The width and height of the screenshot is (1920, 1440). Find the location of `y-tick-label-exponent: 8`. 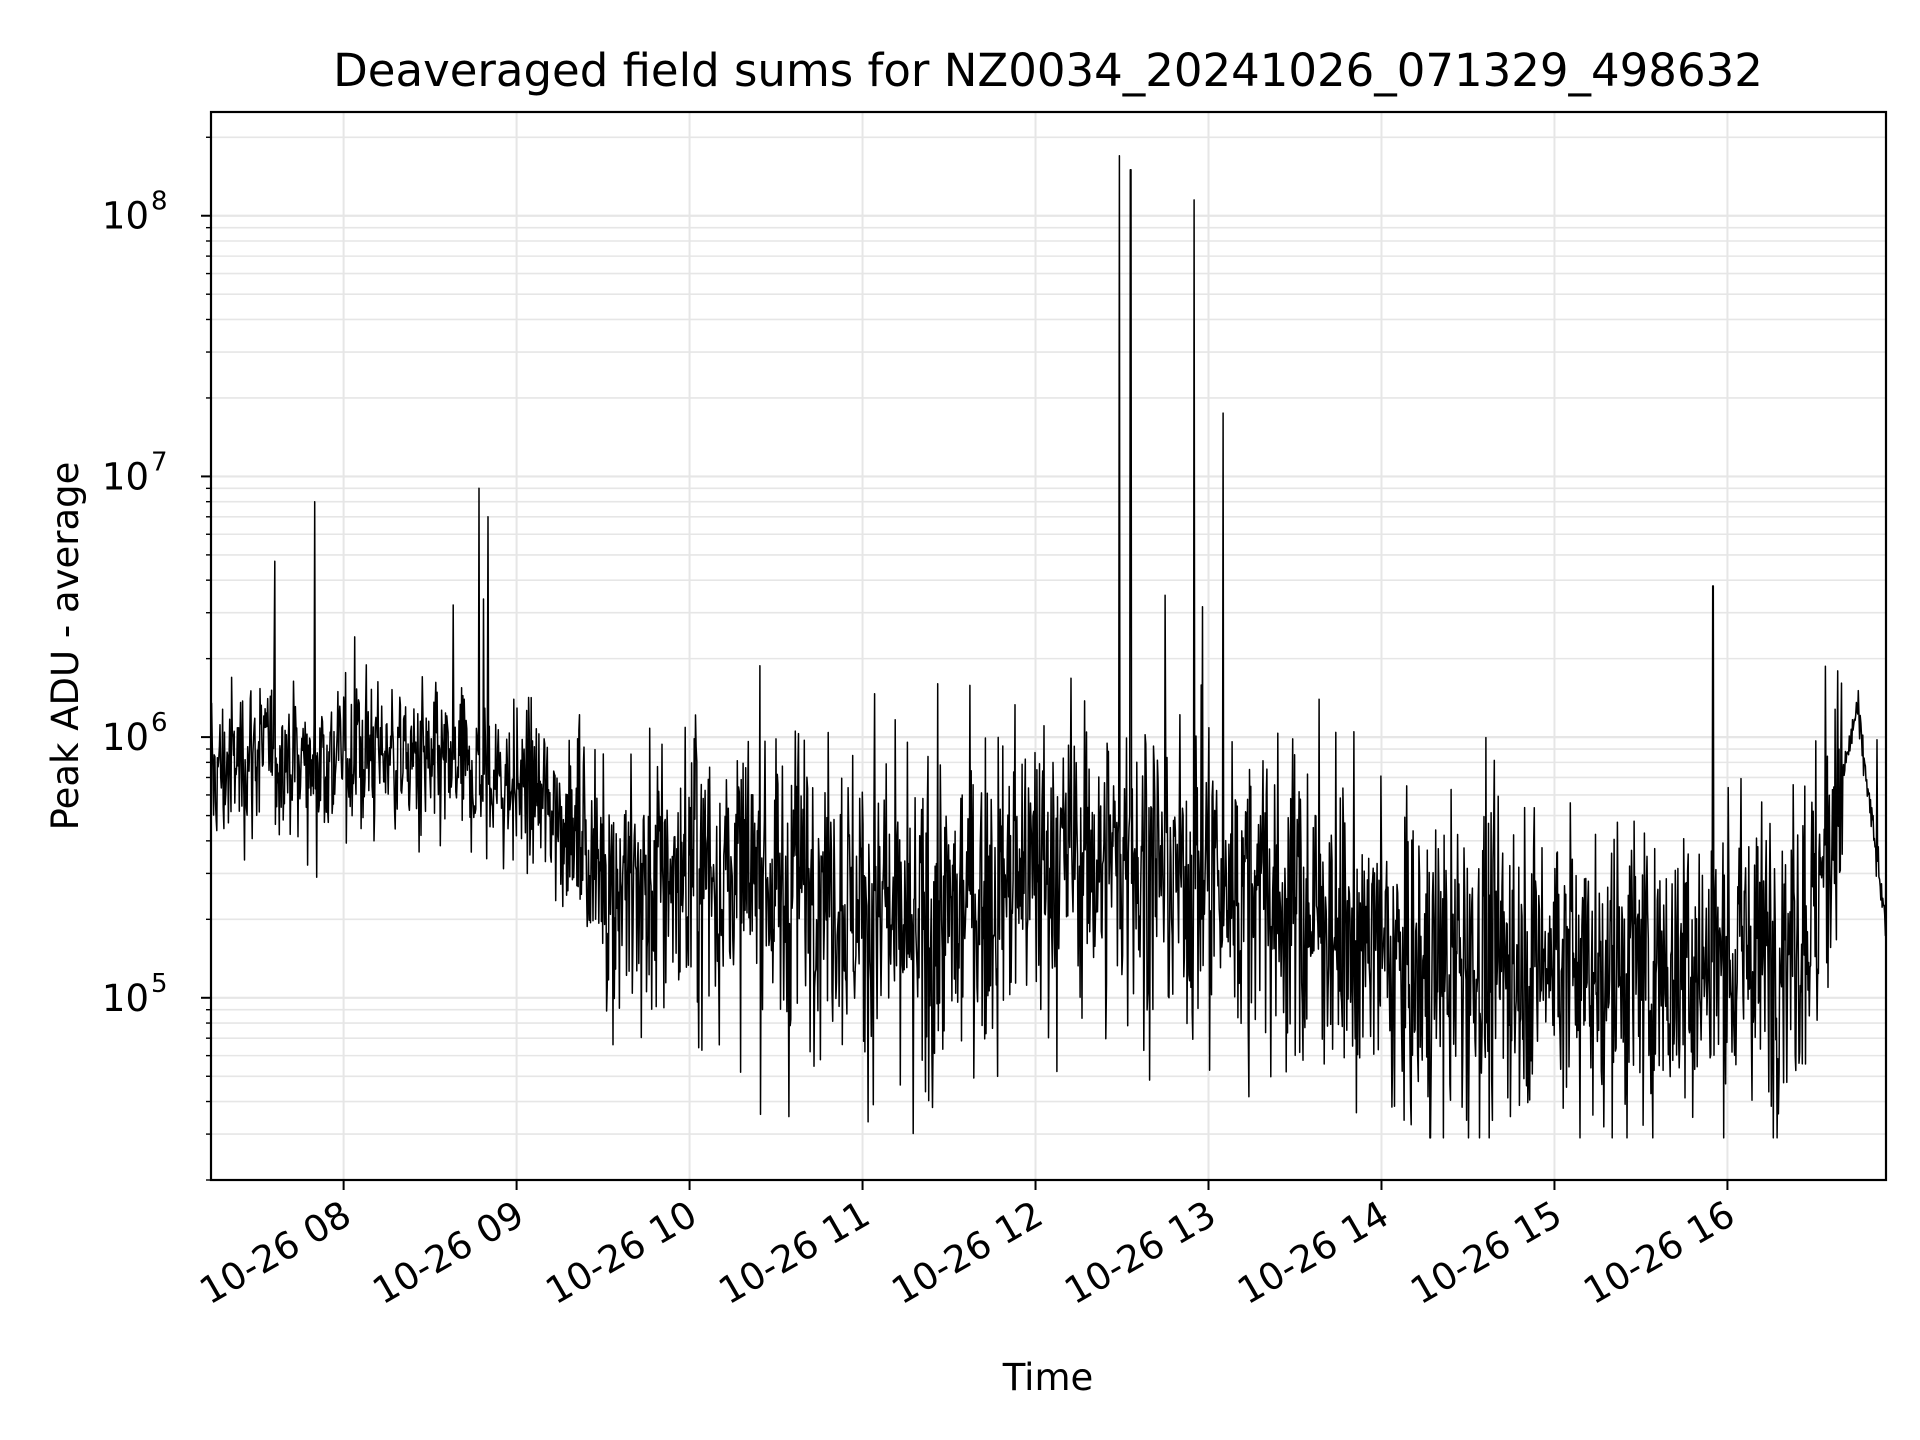

y-tick-label-exponent: 8 is located at coordinates (159, 202).